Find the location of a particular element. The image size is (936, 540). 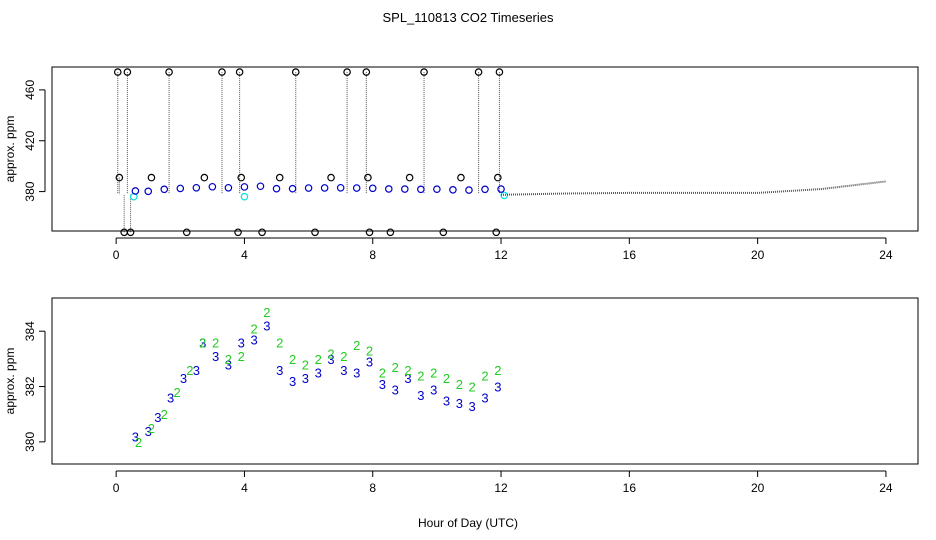

x-tick-label: 12 is located at coordinates (501, 488).